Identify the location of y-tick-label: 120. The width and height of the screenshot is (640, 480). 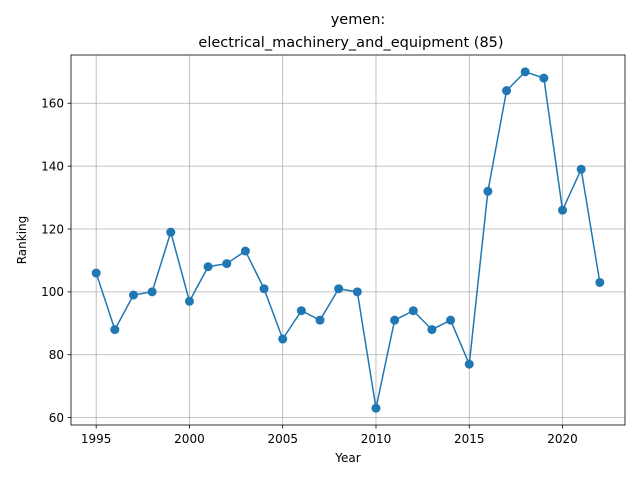
(52, 229).